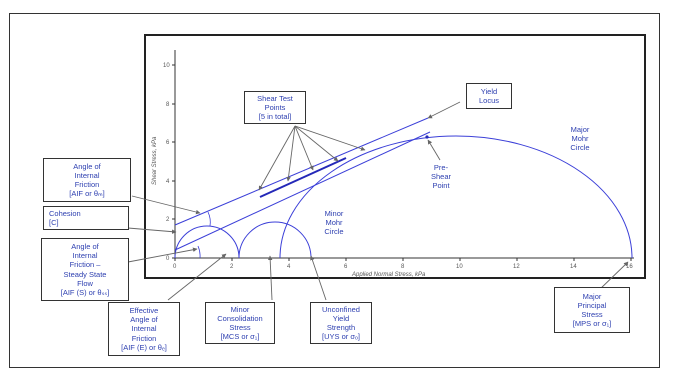 This screenshot has width=673, height=375. What do you see at coordinates (629, 267) in the screenshot?
I see `x-tick-label: 16` at bounding box center [629, 267].